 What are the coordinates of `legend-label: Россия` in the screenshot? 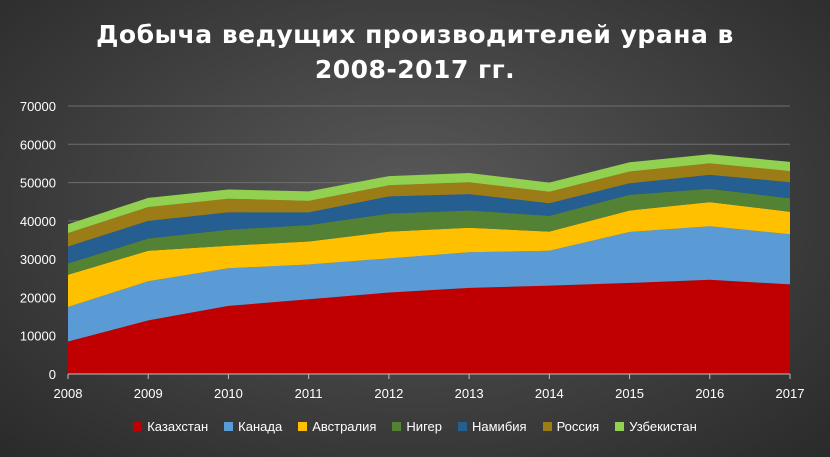 It's located at (578, 426).